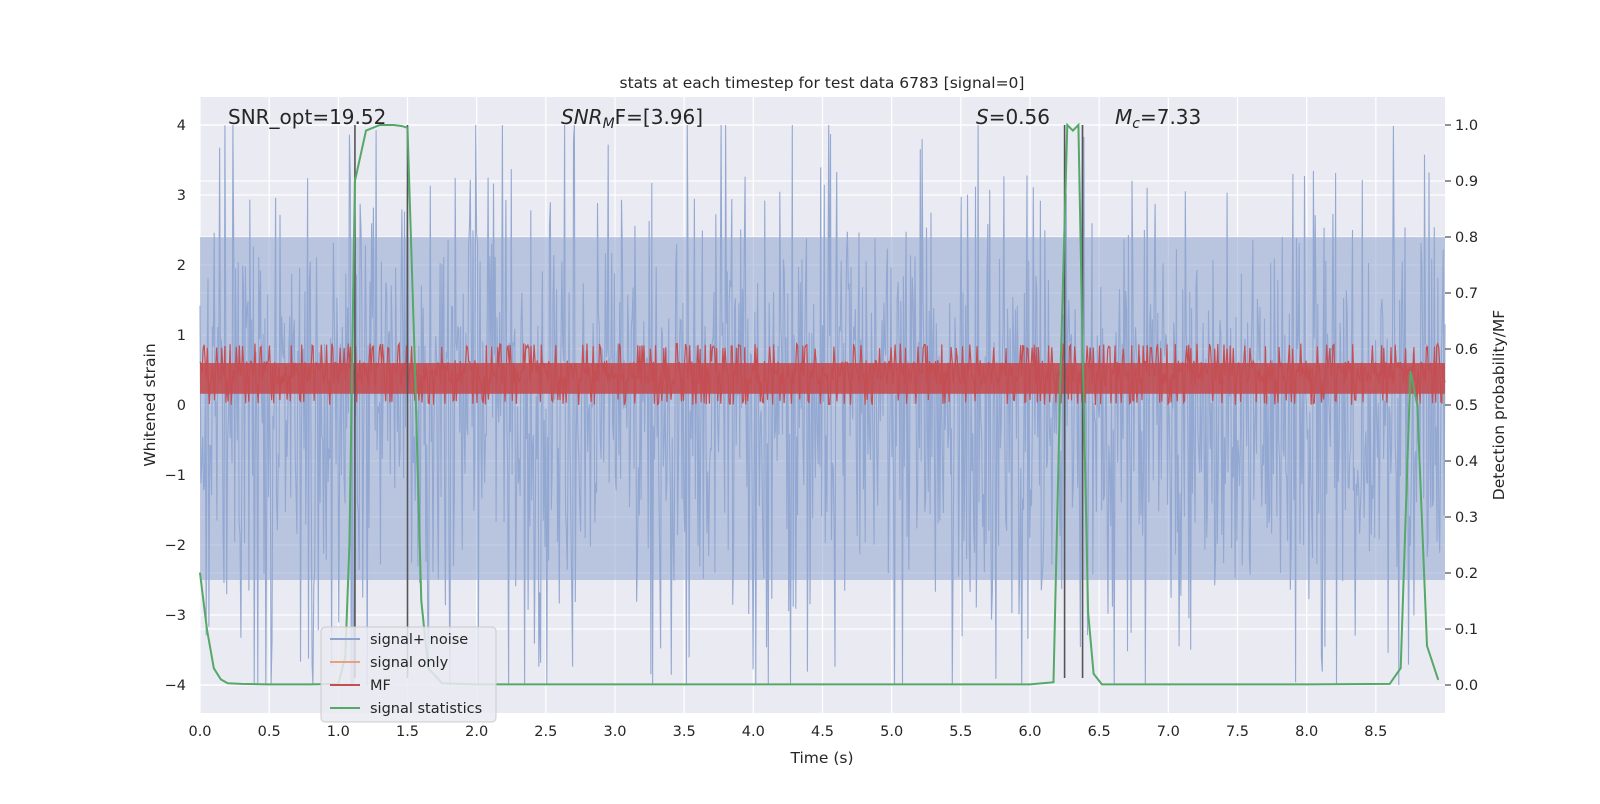 This screenshot has width=1600, height=804. What do you see at coordinates (982, 117) in the screenshot?
I see `s-italic: S` at bounding box center [982, 117].